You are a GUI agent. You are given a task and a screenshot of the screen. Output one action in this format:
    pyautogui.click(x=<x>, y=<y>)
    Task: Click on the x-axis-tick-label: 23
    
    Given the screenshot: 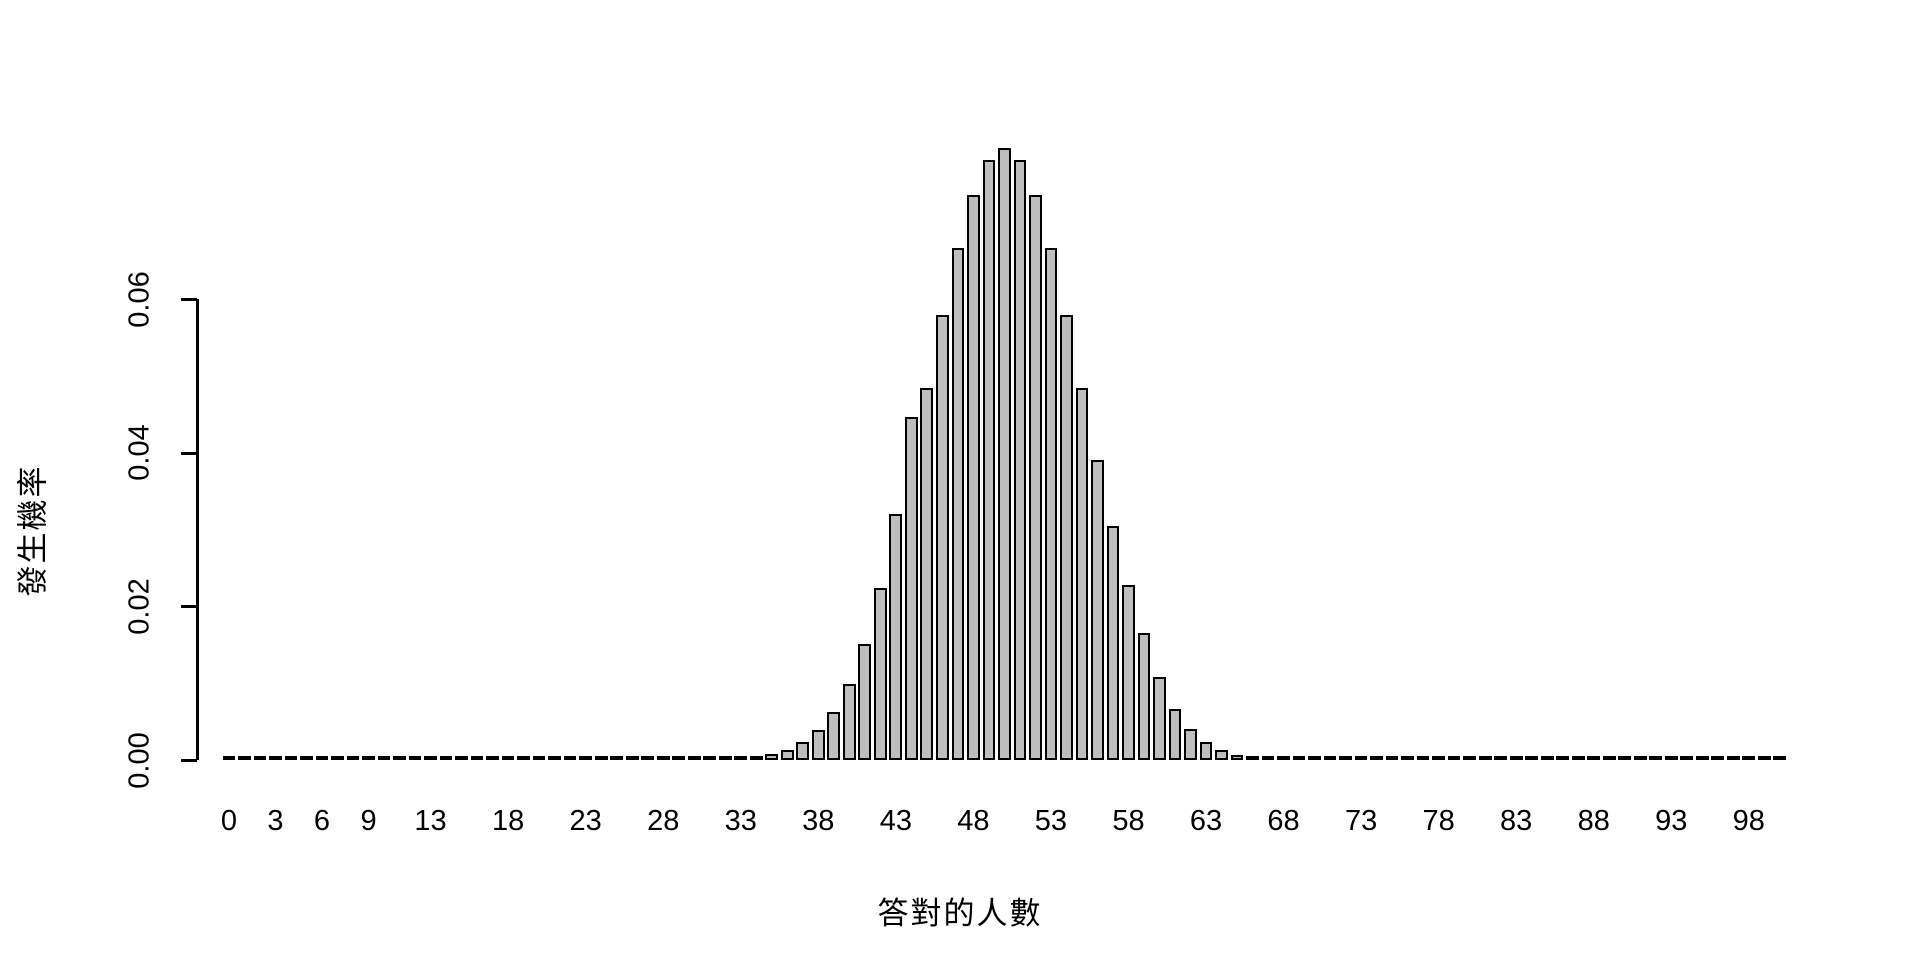 What is the action you would take?
    pyautogui.click(x=585, y=821)
    